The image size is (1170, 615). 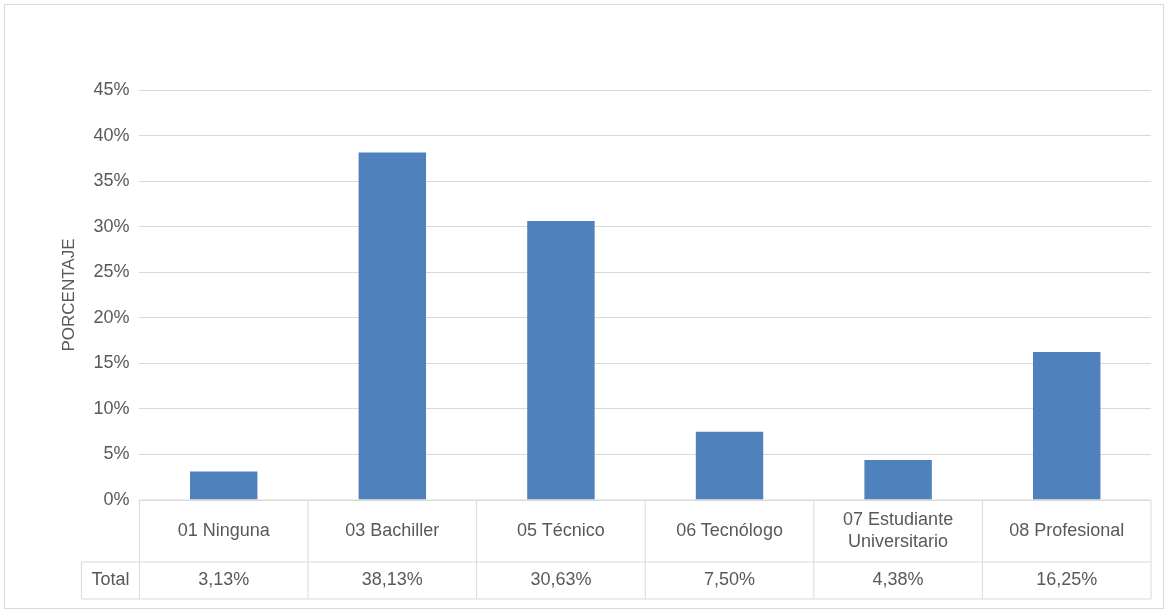 What do you see at coordinates (561, 529) in the screenshot?
I see `x-tick-label: 05 Técnico` at bounding box center [561, 529].